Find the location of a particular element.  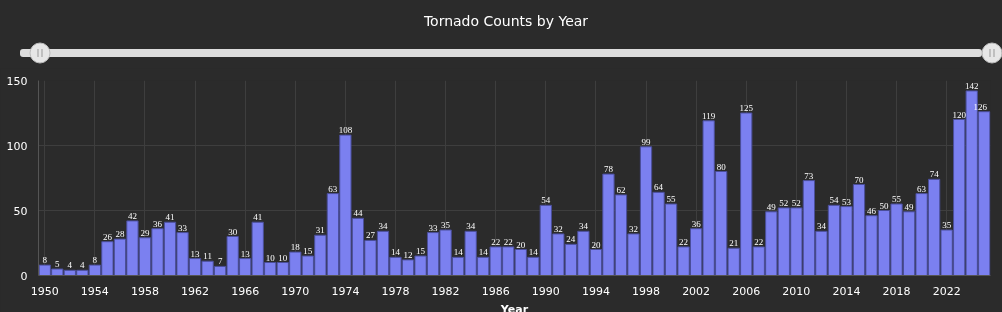

data-label: 5 is located at coordinates (58, 264).